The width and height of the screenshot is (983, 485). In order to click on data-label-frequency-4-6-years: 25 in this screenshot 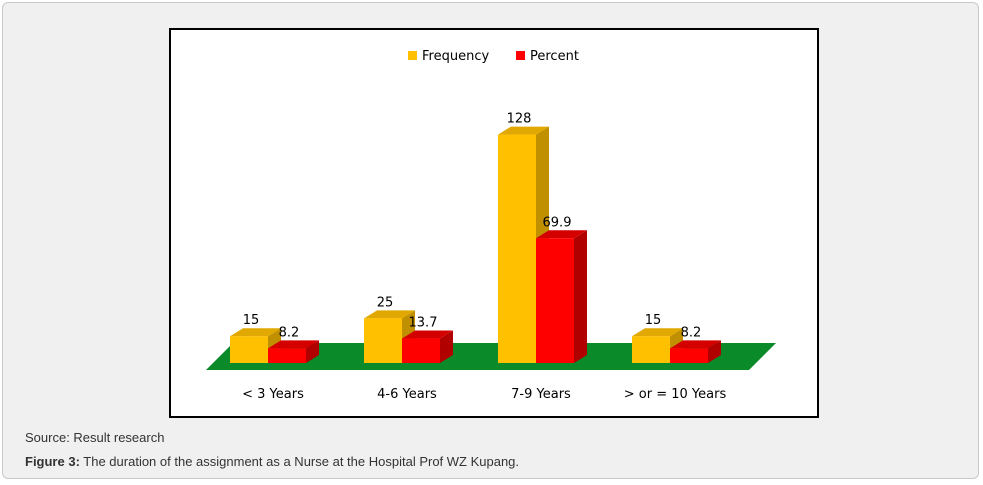, I will do `click(385, 302)`.